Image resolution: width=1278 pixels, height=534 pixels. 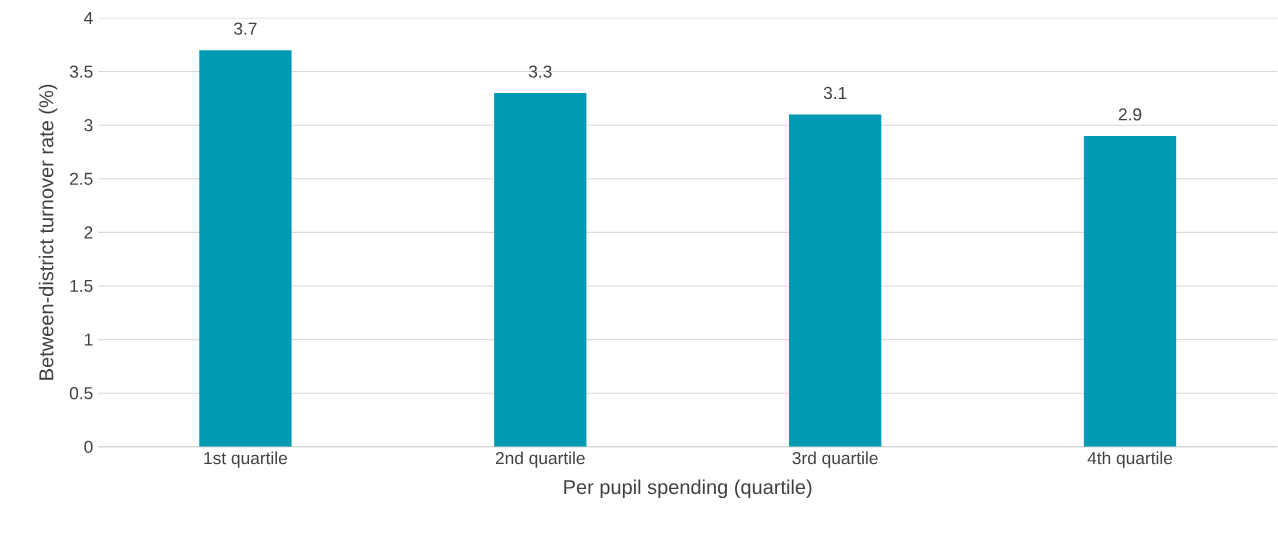 I want to click on y-tick-label: 3.5, so click(x=81, y=71).